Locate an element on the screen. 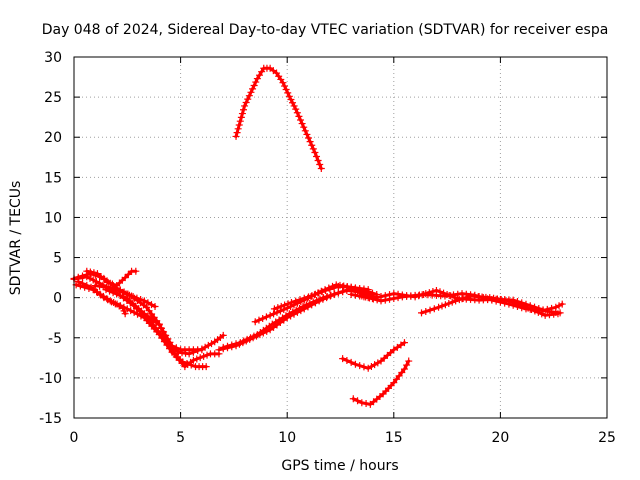 The image size is (640, 480). y-tick-label: 0 is located at coordinates (57, 299).